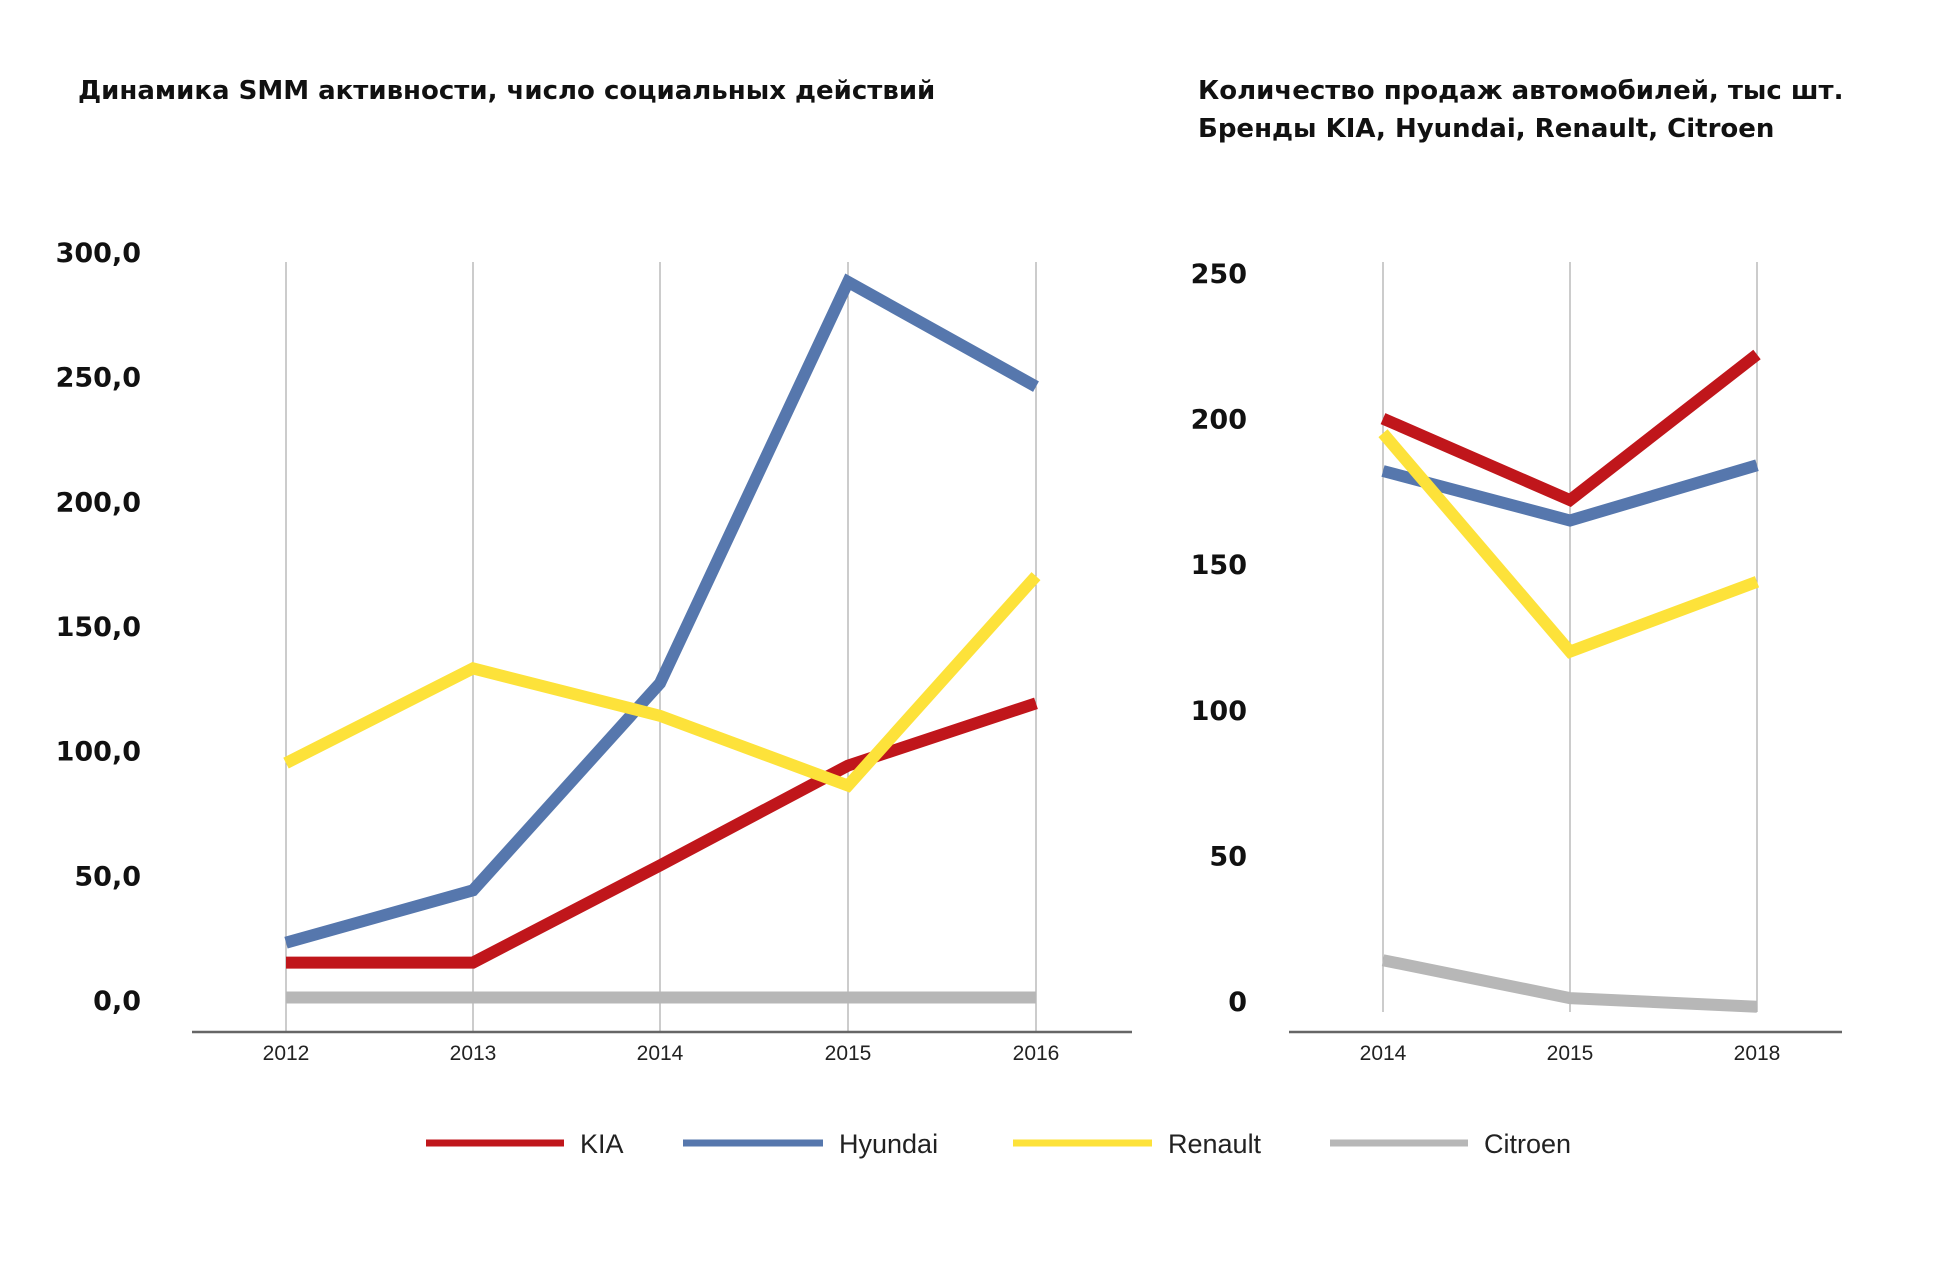  I want to click on legend-label-hyundai: Hyundai, so click(888, 1144).